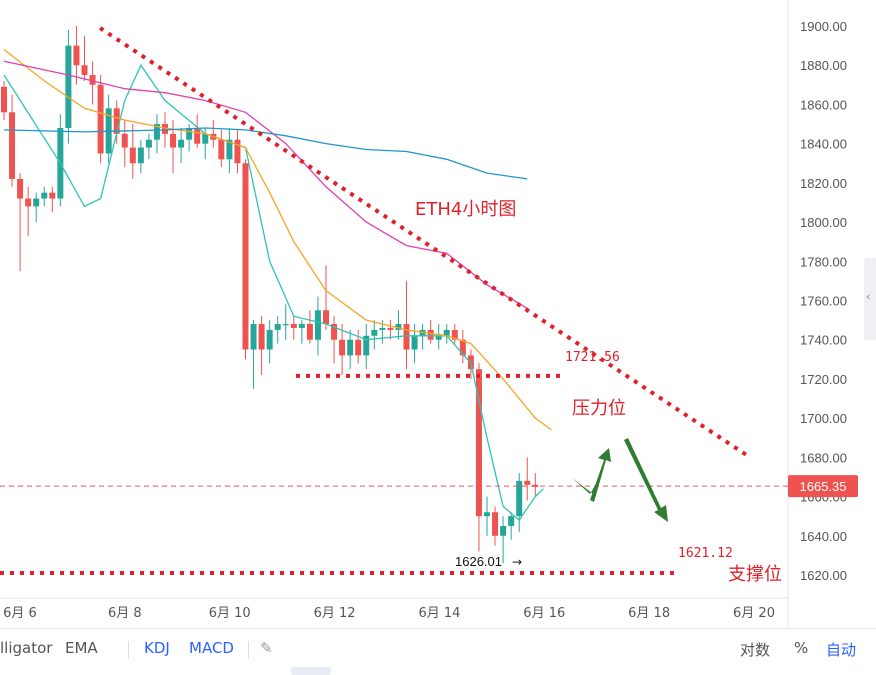  What do you see at coordinates (823, 183) in the screenshot?
I see `y-tick-label: 1820.00` at bounding box center [823, 183].